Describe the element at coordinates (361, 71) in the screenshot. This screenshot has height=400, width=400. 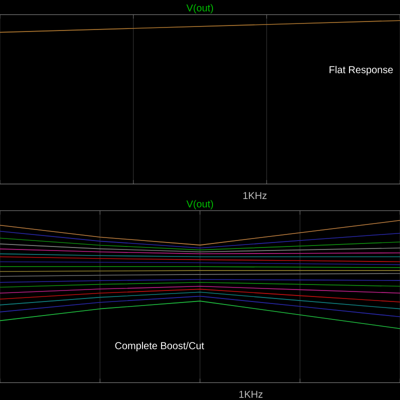
I see `annotation: Flat Response` at that location.